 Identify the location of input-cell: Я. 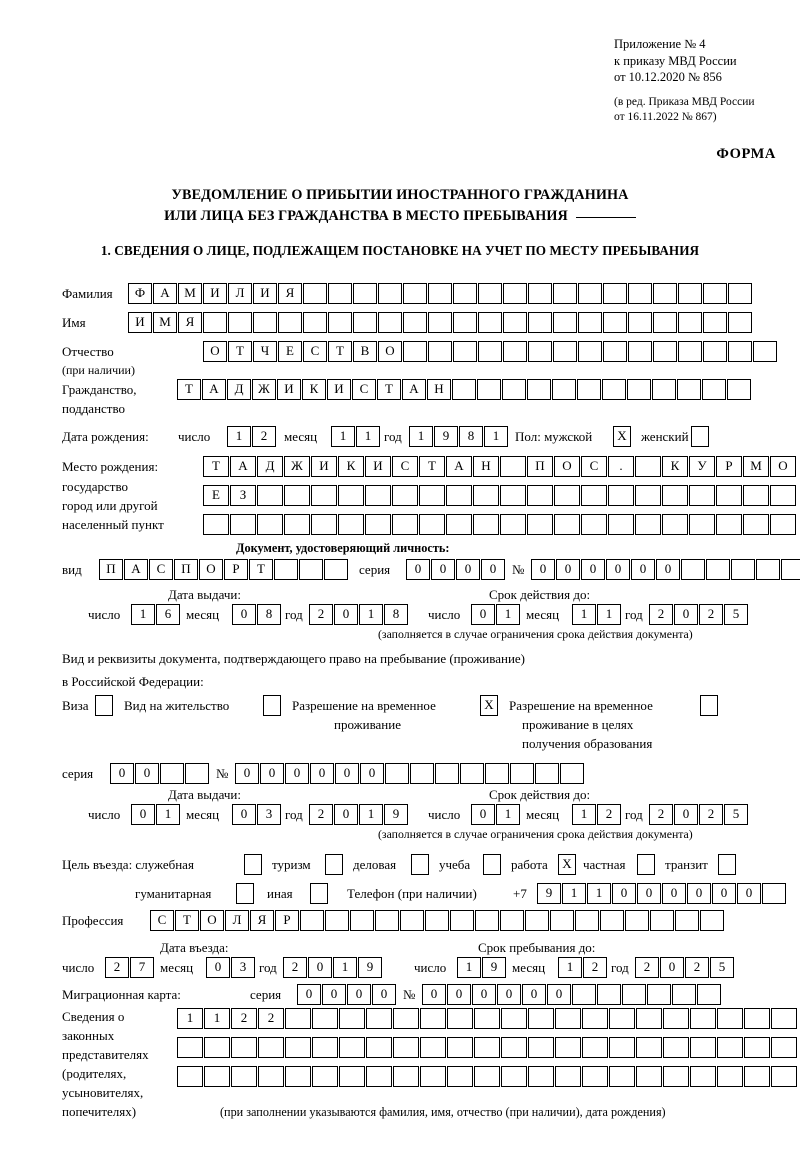
(262, 920).